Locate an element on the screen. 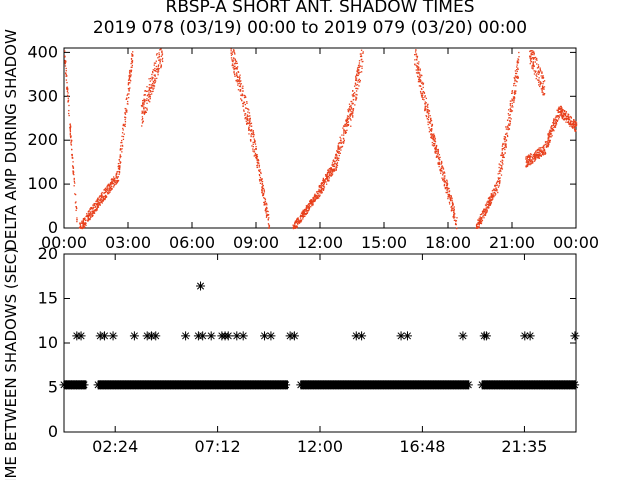 The width and height of the screenshot is (640, 480). y-tick-label: 15 is located at coordinates (48, 298).